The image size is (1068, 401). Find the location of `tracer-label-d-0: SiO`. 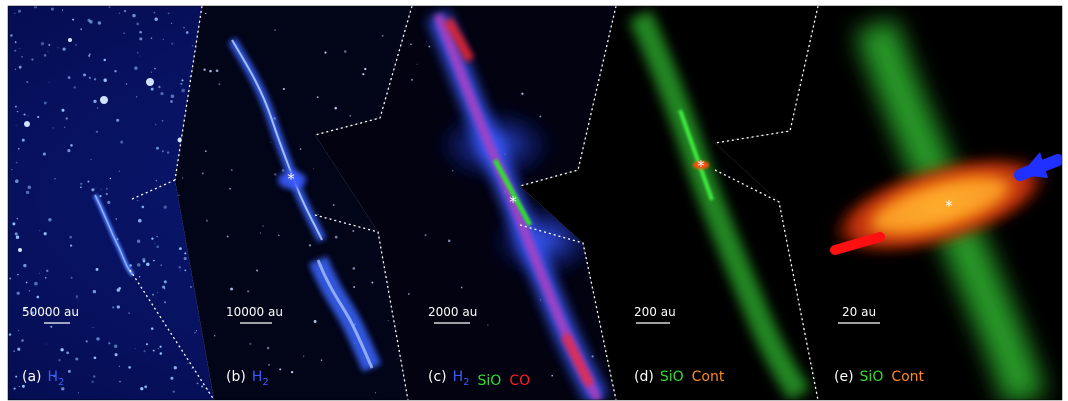

tracer-label-d-0: SiO is located at coordinates (672, 377).